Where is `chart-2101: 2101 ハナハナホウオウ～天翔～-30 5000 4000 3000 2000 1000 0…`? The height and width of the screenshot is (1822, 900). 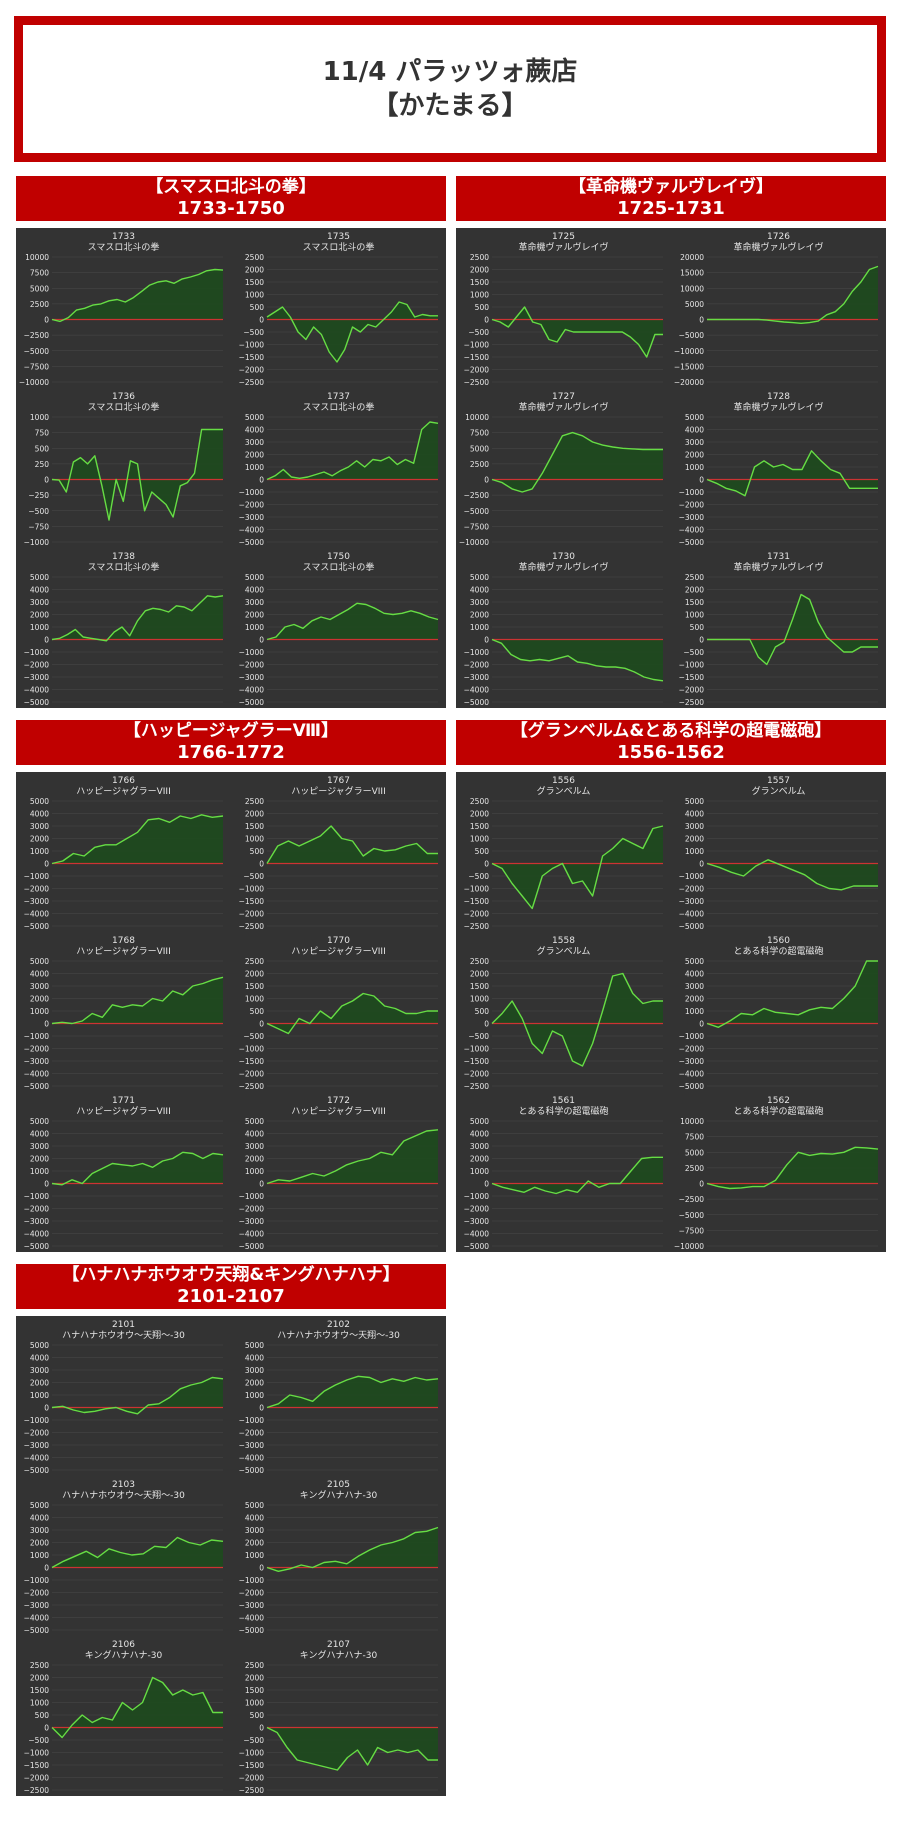
chart-2101: 2101 ハナハナホウオウ～天翔～-30 5000 4000 3000 2000 1000 0… is located at coordinates (123, 1396).